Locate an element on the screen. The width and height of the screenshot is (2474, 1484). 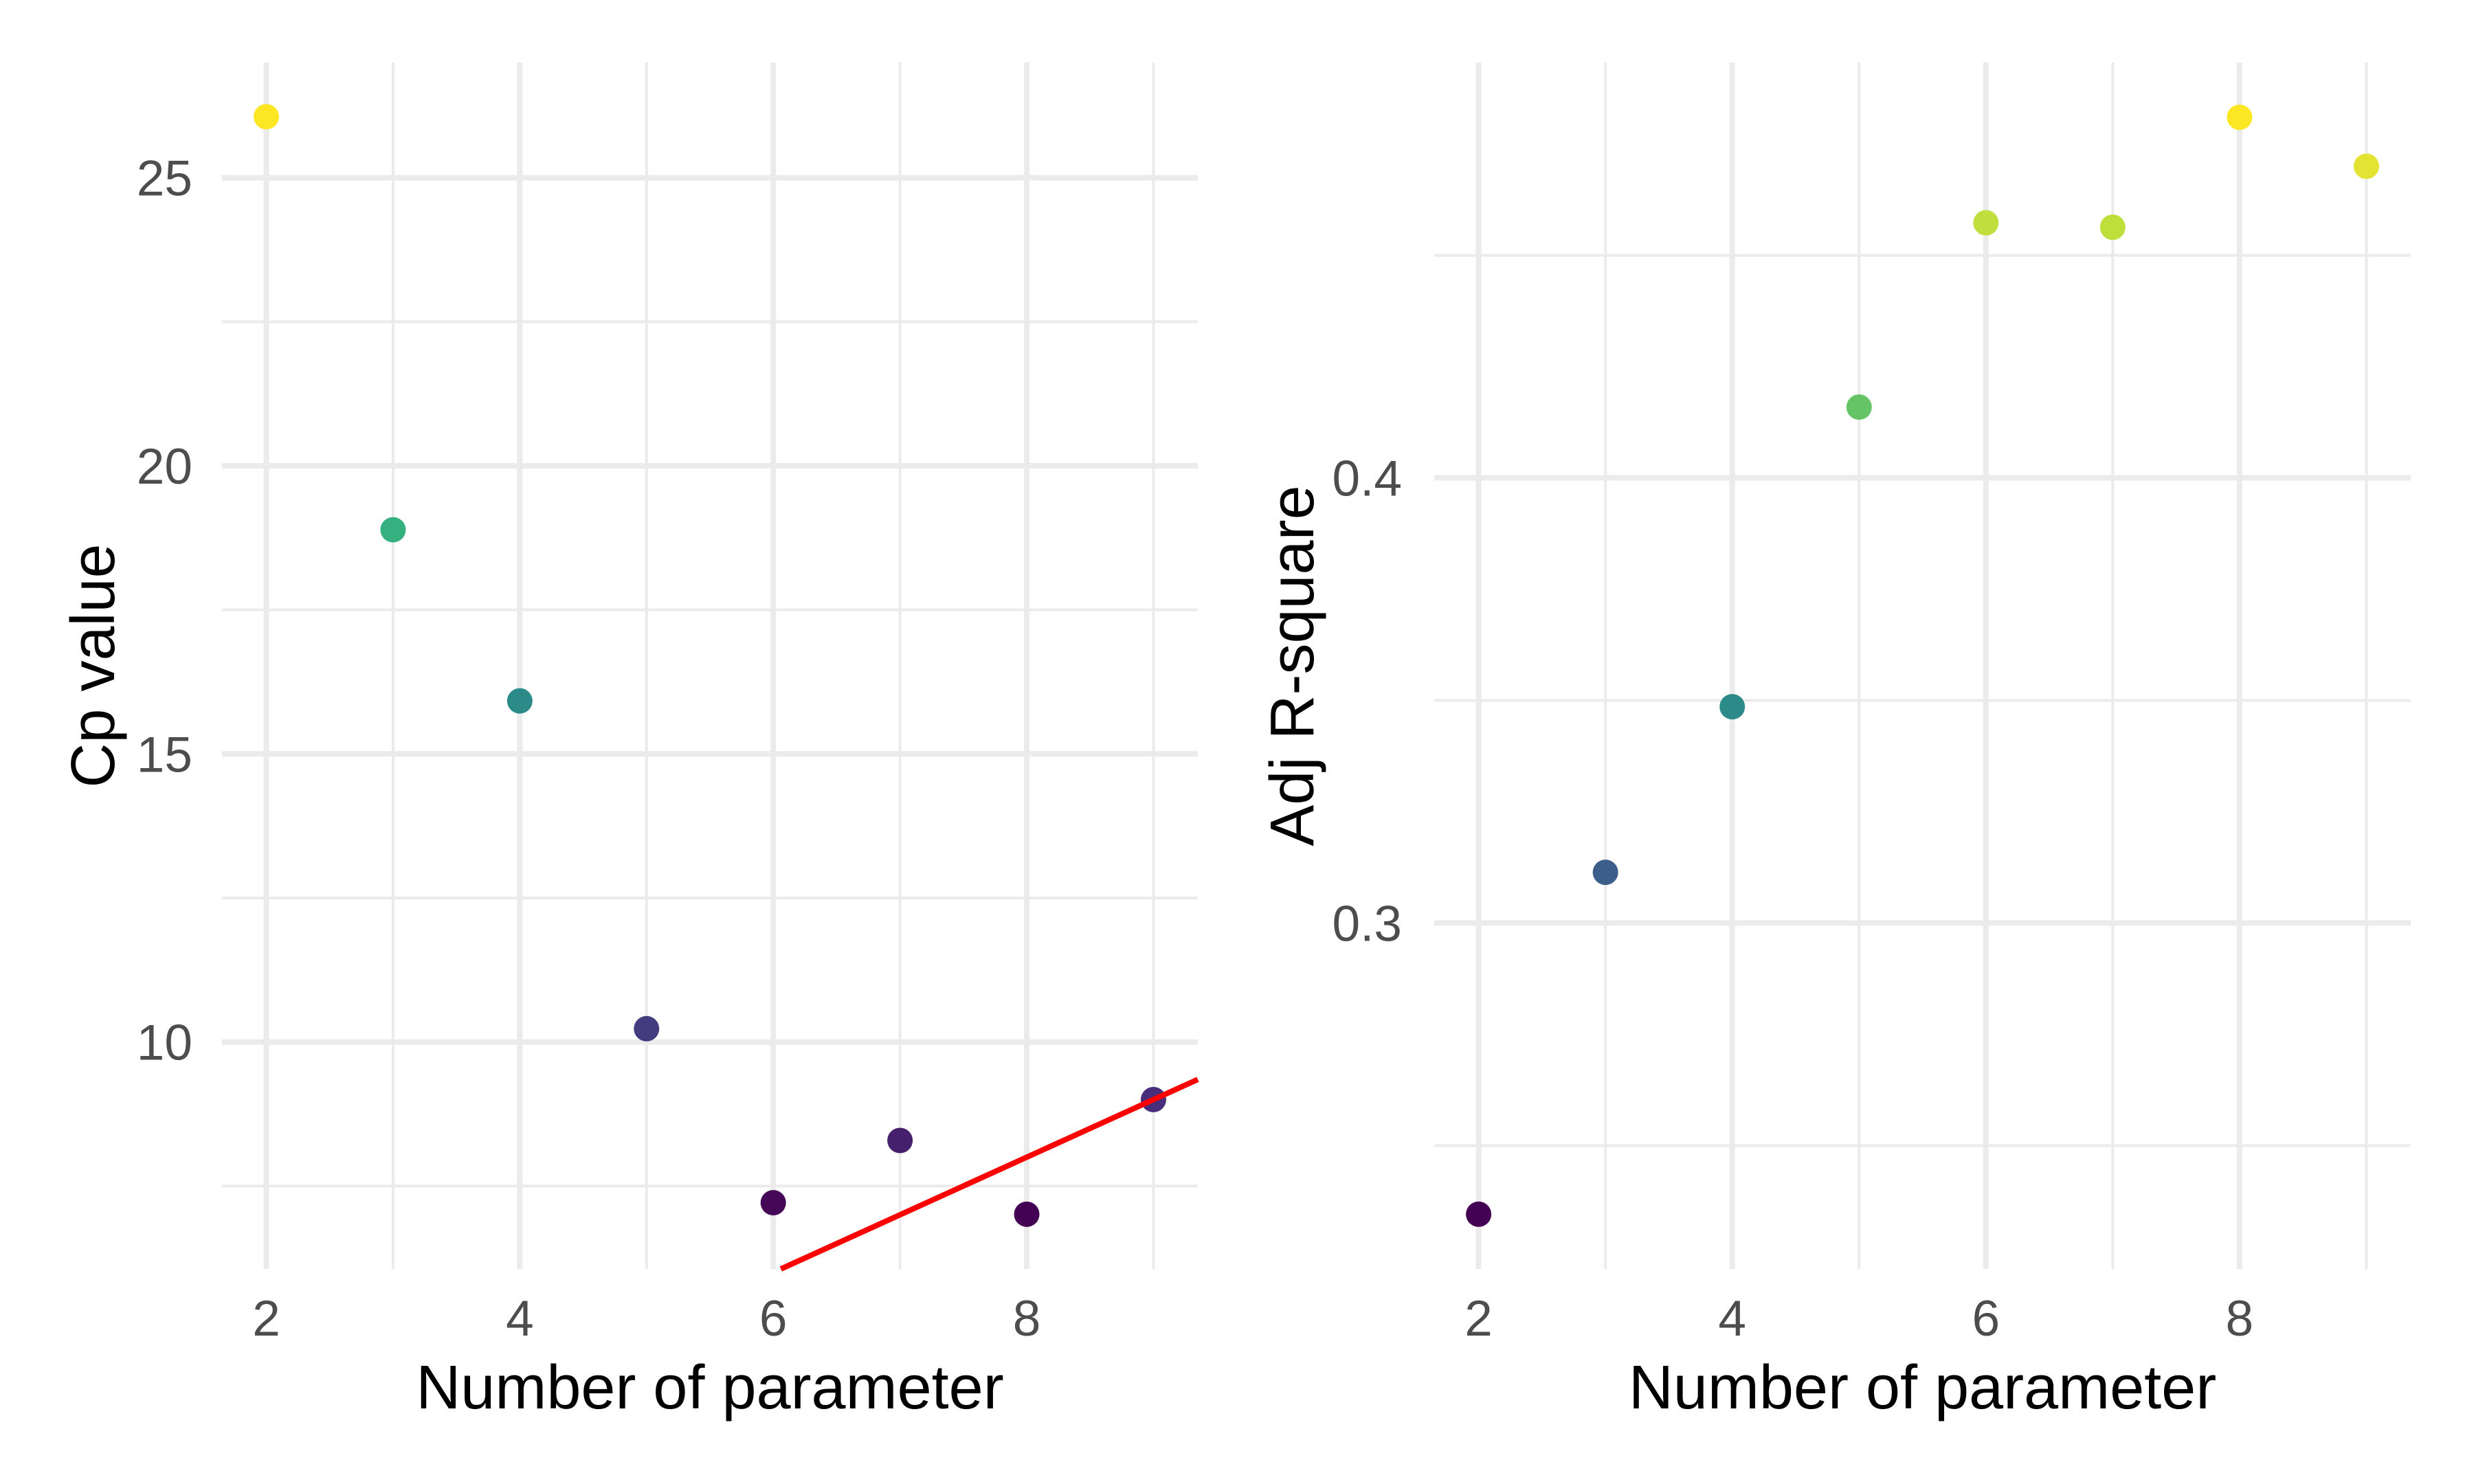
y-tick-label: 15 is located at coordinates (164, 755).